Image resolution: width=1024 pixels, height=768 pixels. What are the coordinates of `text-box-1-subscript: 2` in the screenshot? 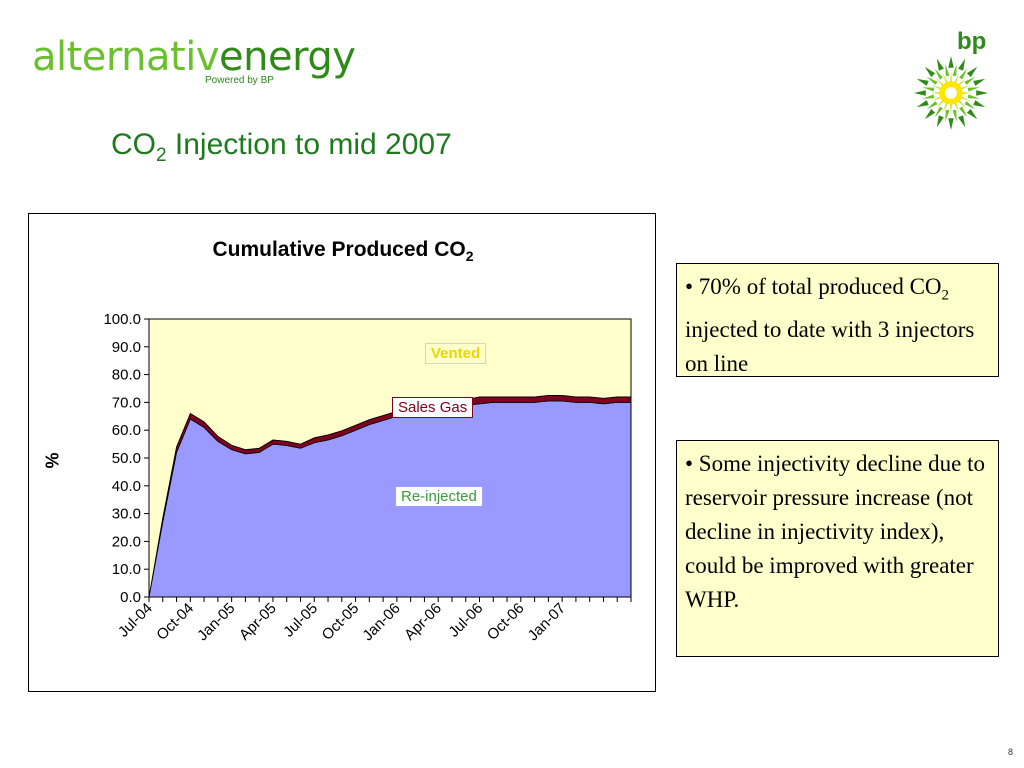 It's located at (945, 295).